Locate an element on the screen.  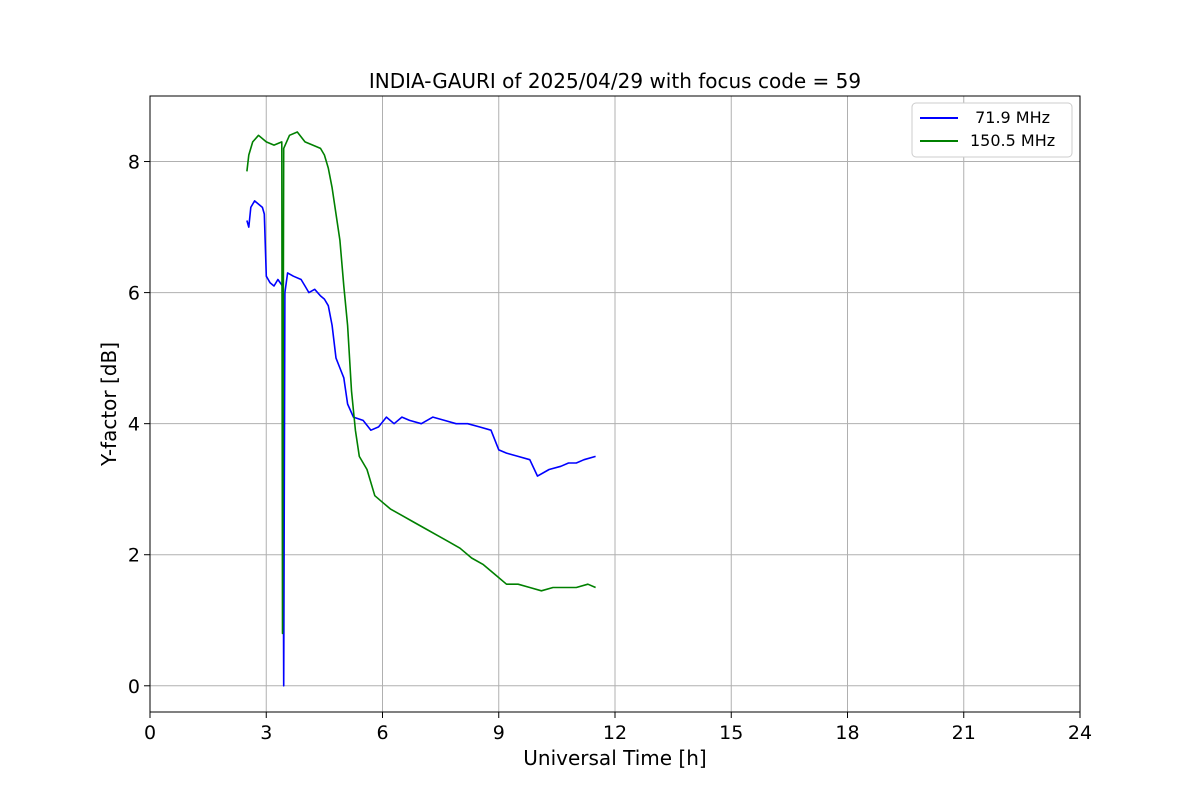
x-tick-label: 6 is located at coordinates (382, 733).